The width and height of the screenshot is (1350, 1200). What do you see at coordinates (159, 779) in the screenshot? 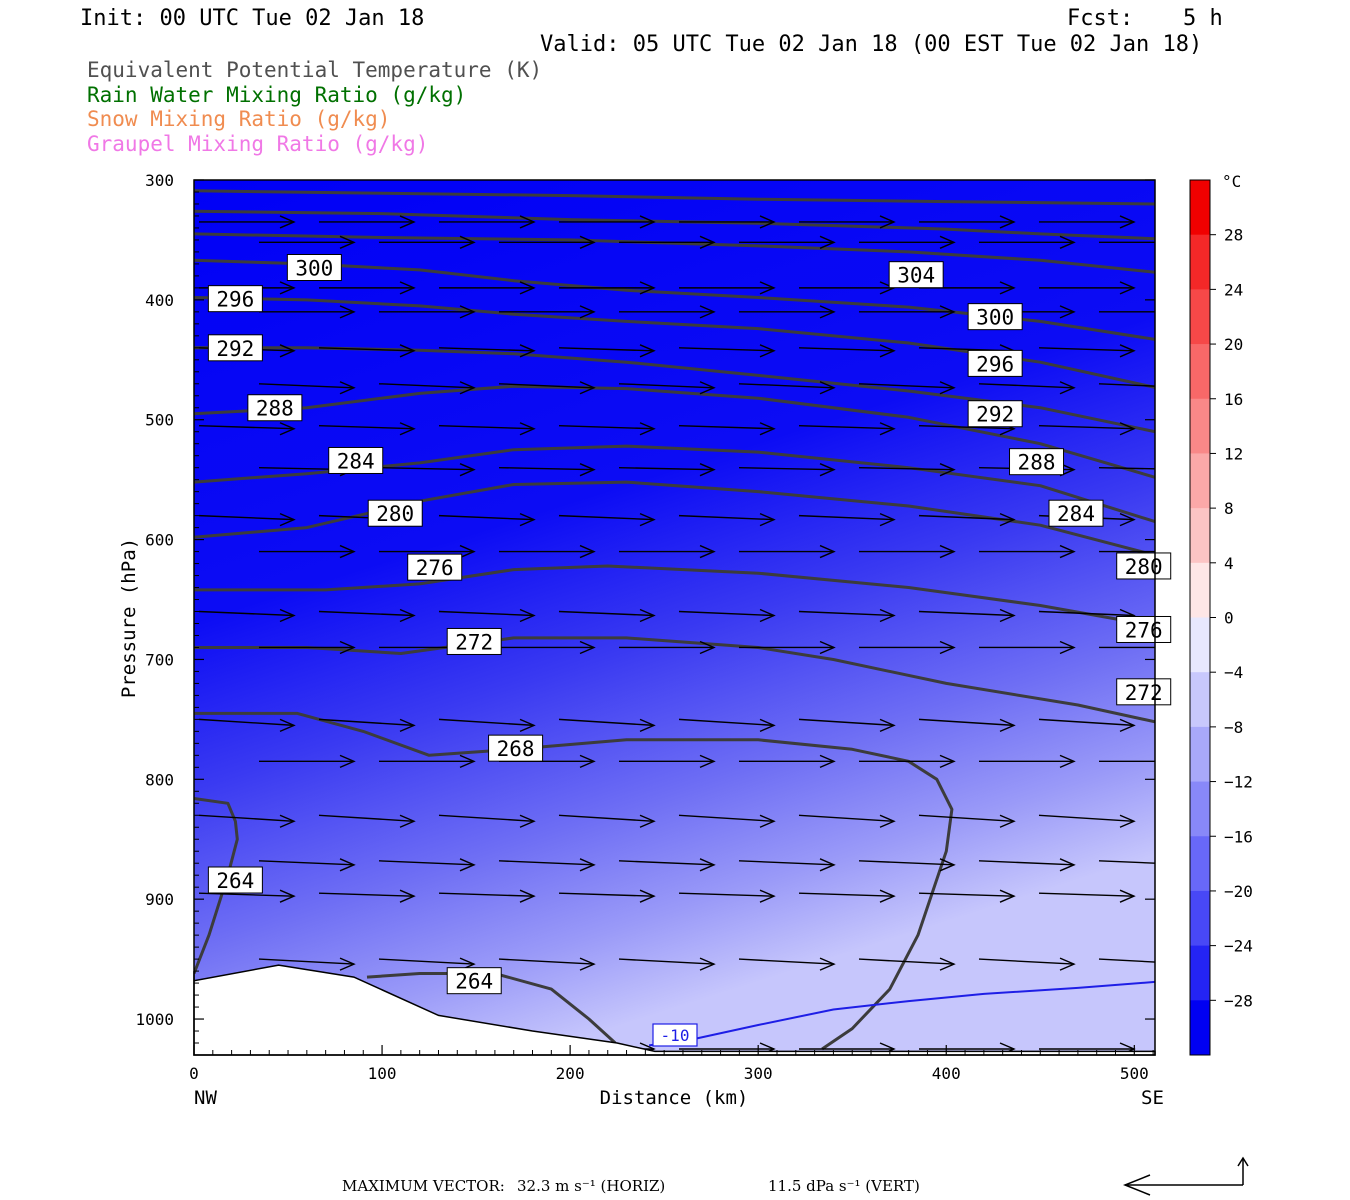
I see `y-tick-label: 800` at bounding box center [159, 779].